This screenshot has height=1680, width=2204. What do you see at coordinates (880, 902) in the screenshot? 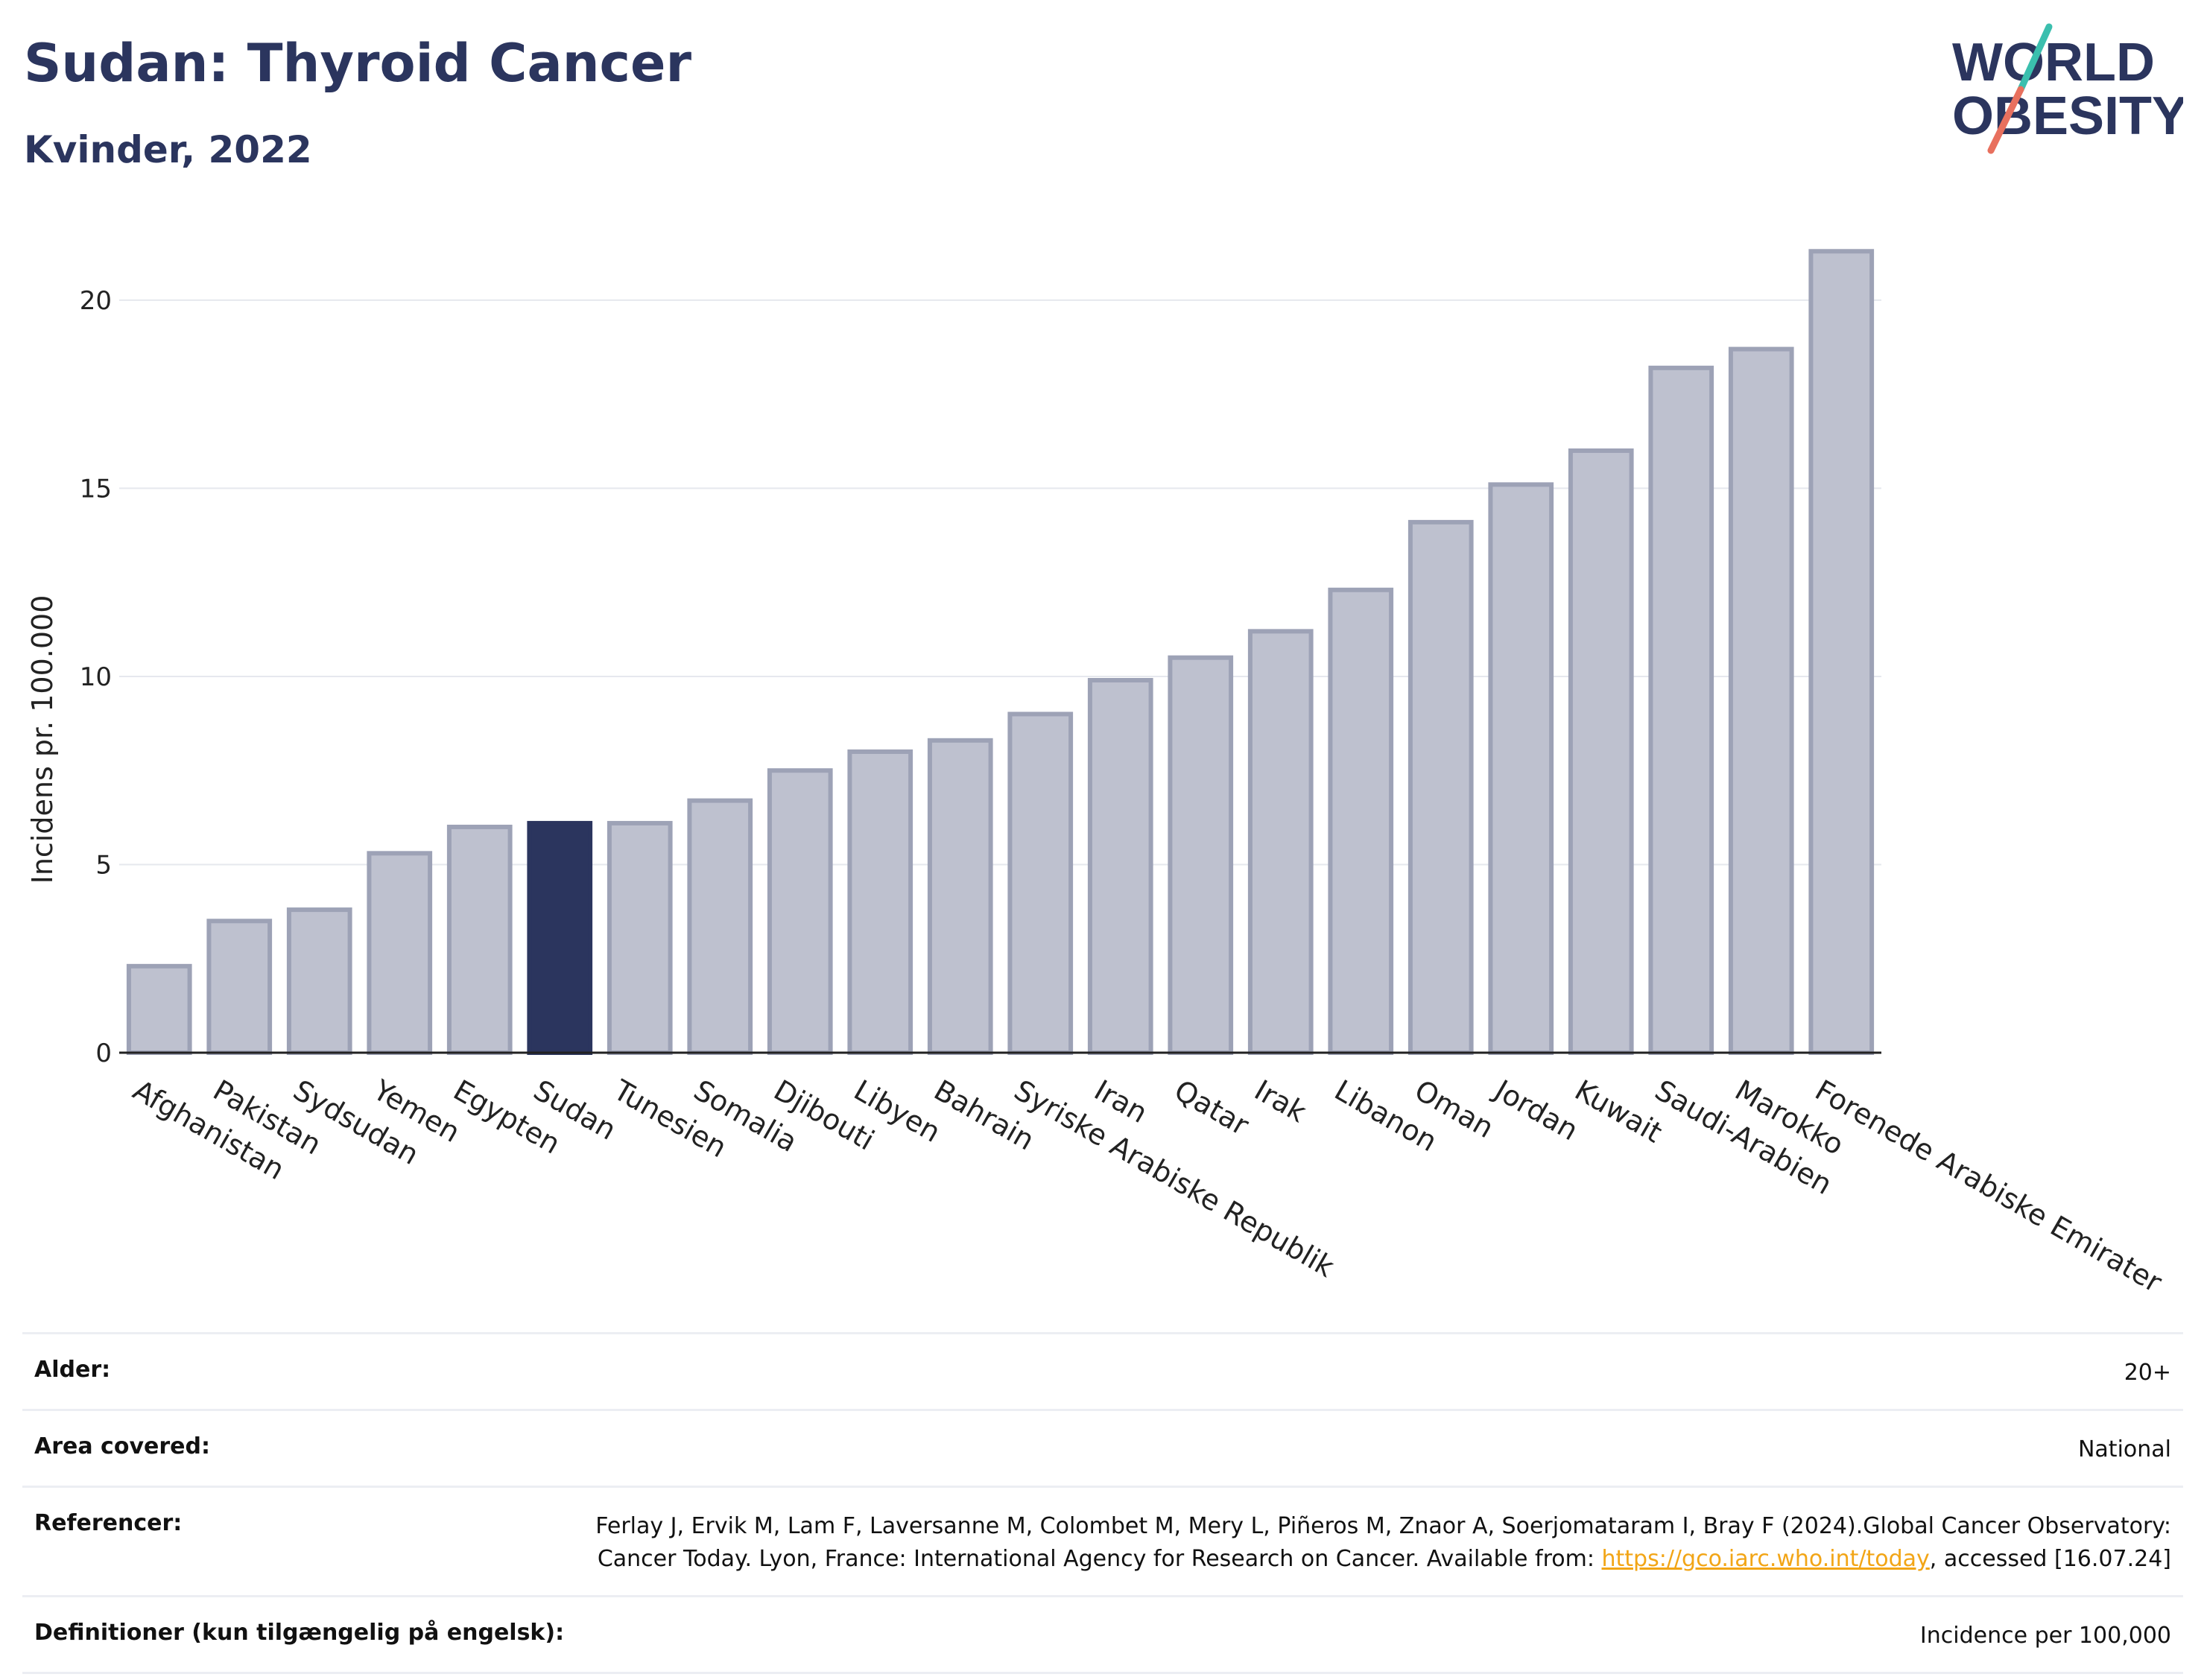
I see `bar-libyen` at bounding box center [880, 902].